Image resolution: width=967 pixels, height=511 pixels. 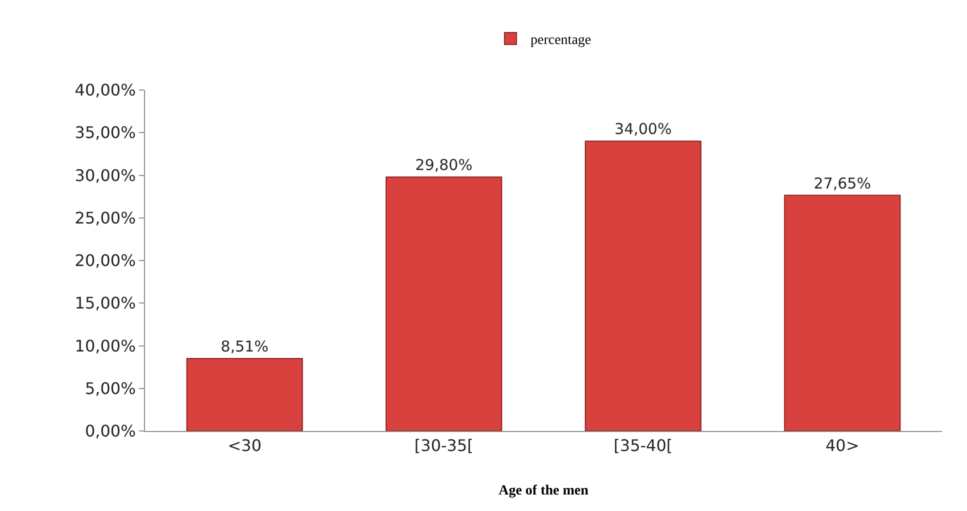 What do you see at coordinates (842, 446) in the screenshot?
I see `x-tick-label: 40>` at bounding box center [842, 446].